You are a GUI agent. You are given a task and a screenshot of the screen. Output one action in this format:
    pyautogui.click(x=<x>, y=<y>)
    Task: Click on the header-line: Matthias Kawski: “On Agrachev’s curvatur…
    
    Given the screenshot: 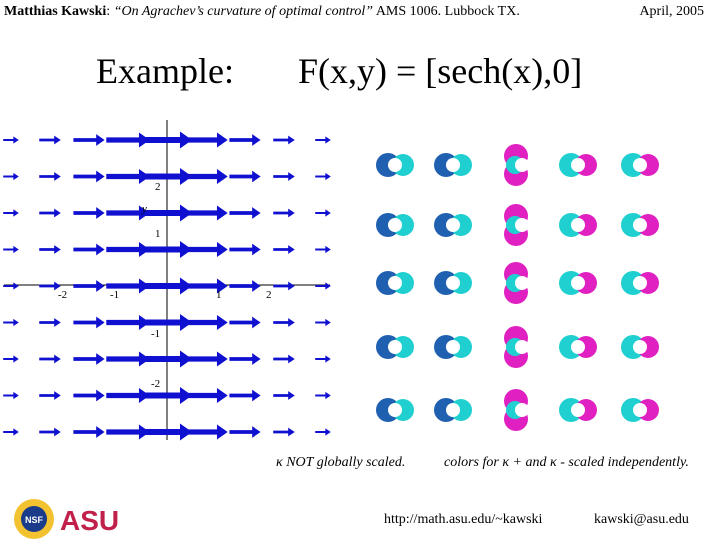 What is the action you would take?
    pyautogui.click(x=262, y=12)
    